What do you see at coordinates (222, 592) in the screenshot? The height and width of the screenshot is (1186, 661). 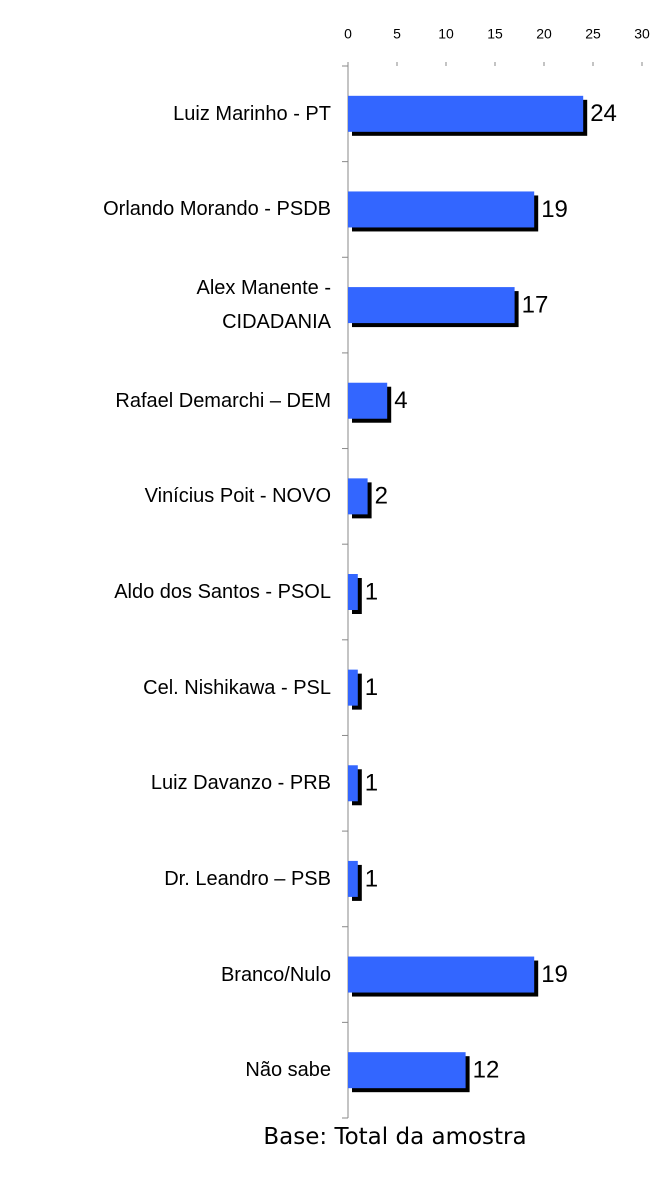 I see `category-label: Aldo dos Santos - PSOL` at bounding box center [222, 592].